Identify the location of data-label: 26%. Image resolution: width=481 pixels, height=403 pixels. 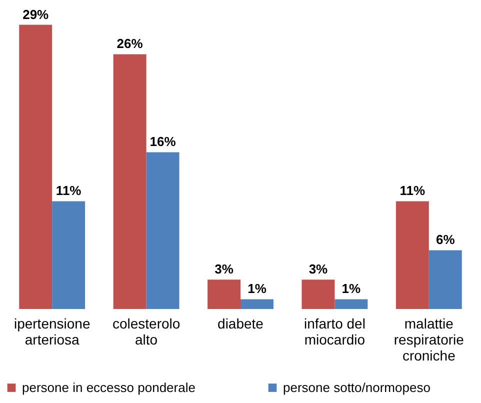
(130, 44).